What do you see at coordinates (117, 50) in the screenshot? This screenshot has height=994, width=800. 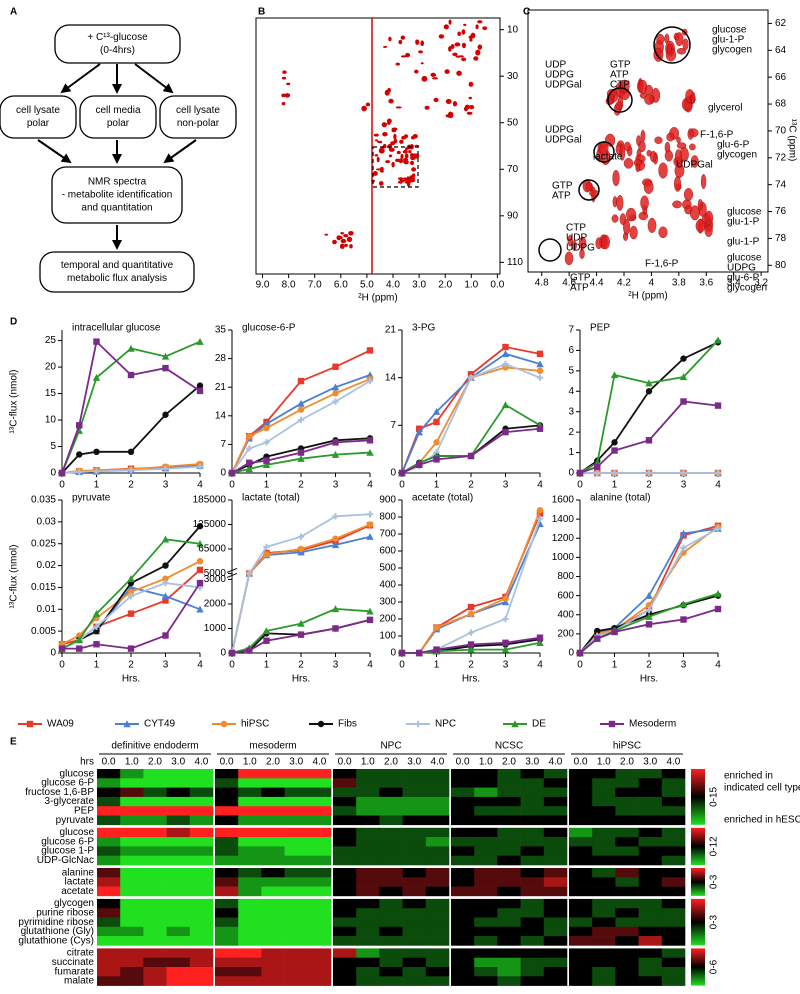 I see `flow-node-label: (0-4hrs)` at bounding box center [117, 50].